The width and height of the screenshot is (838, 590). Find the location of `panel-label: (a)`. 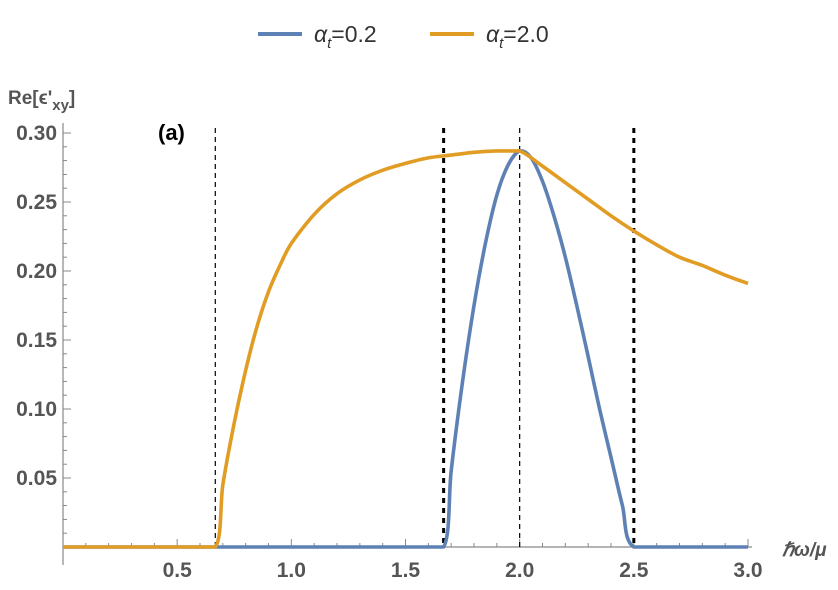

panel-label: (a) is located at coordinates (171, 132).